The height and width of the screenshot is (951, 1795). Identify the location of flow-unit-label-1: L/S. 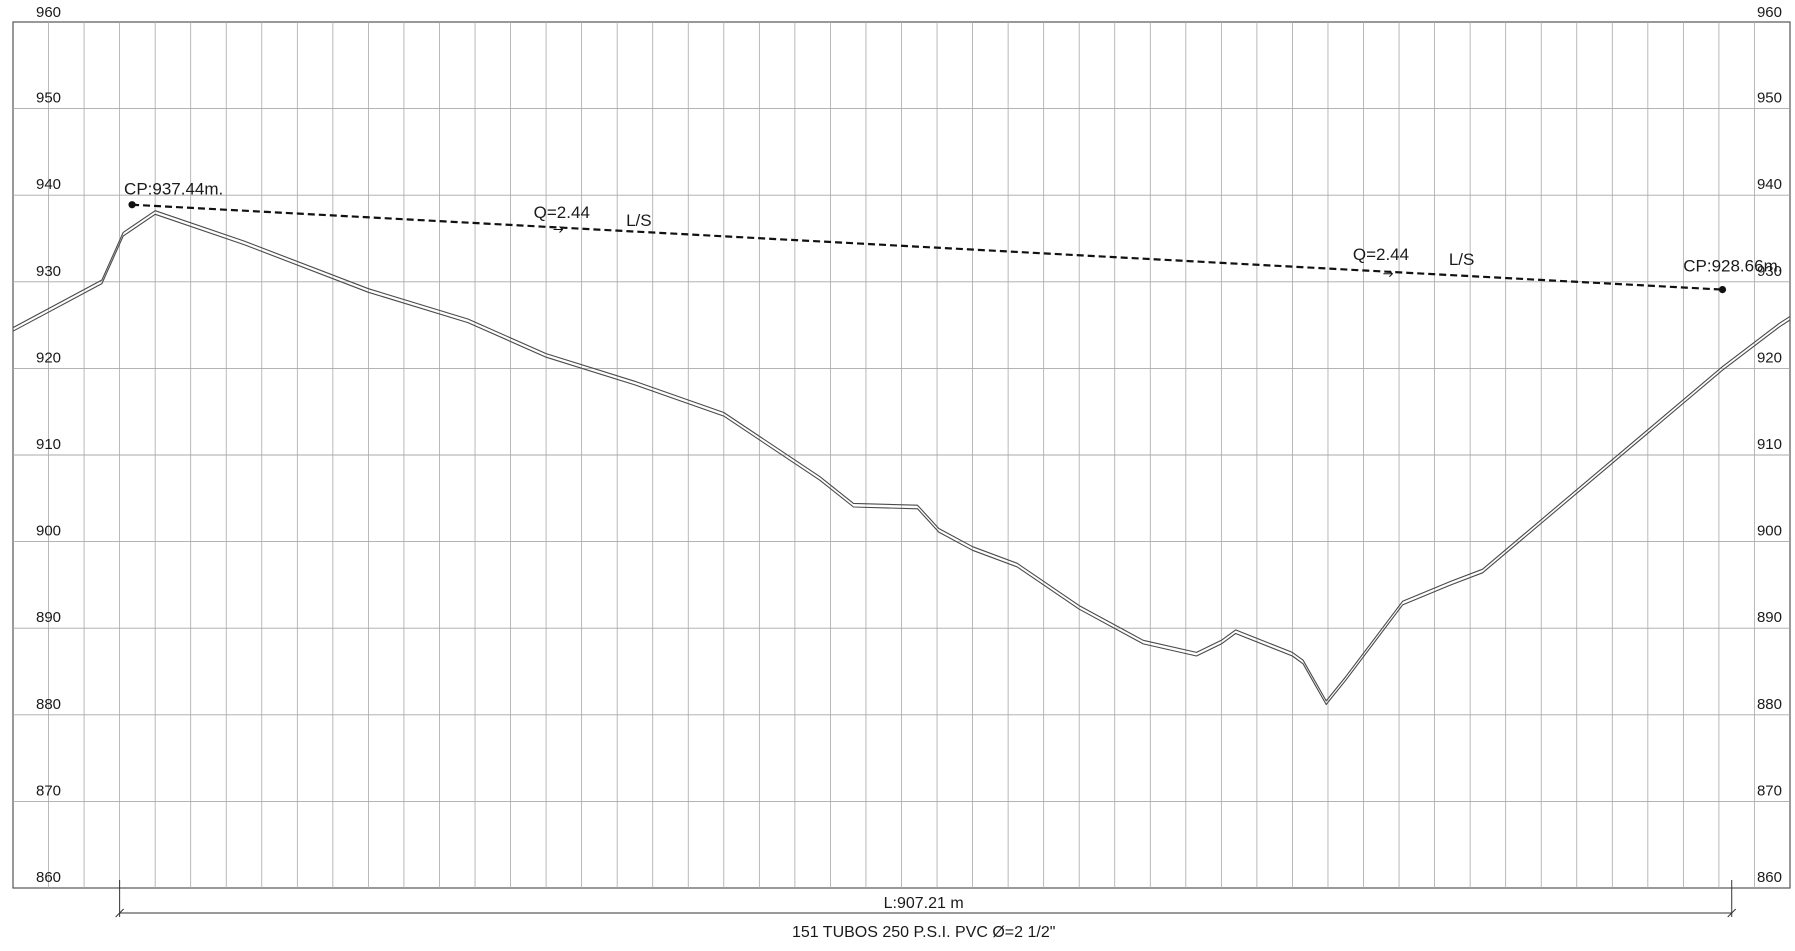
(639, 220).